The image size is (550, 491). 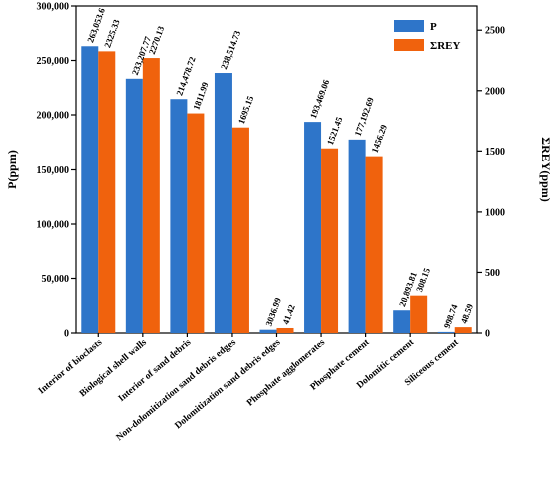 I want to click on left-tick-label-0: 0, so click(x=66, y=334).